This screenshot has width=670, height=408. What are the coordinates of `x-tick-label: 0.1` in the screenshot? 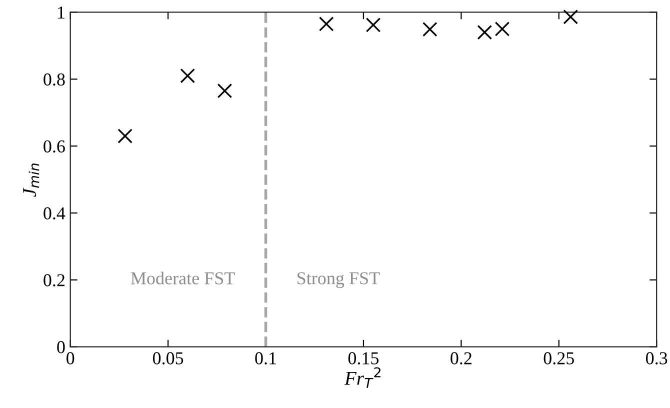 It's located at (265, 358).